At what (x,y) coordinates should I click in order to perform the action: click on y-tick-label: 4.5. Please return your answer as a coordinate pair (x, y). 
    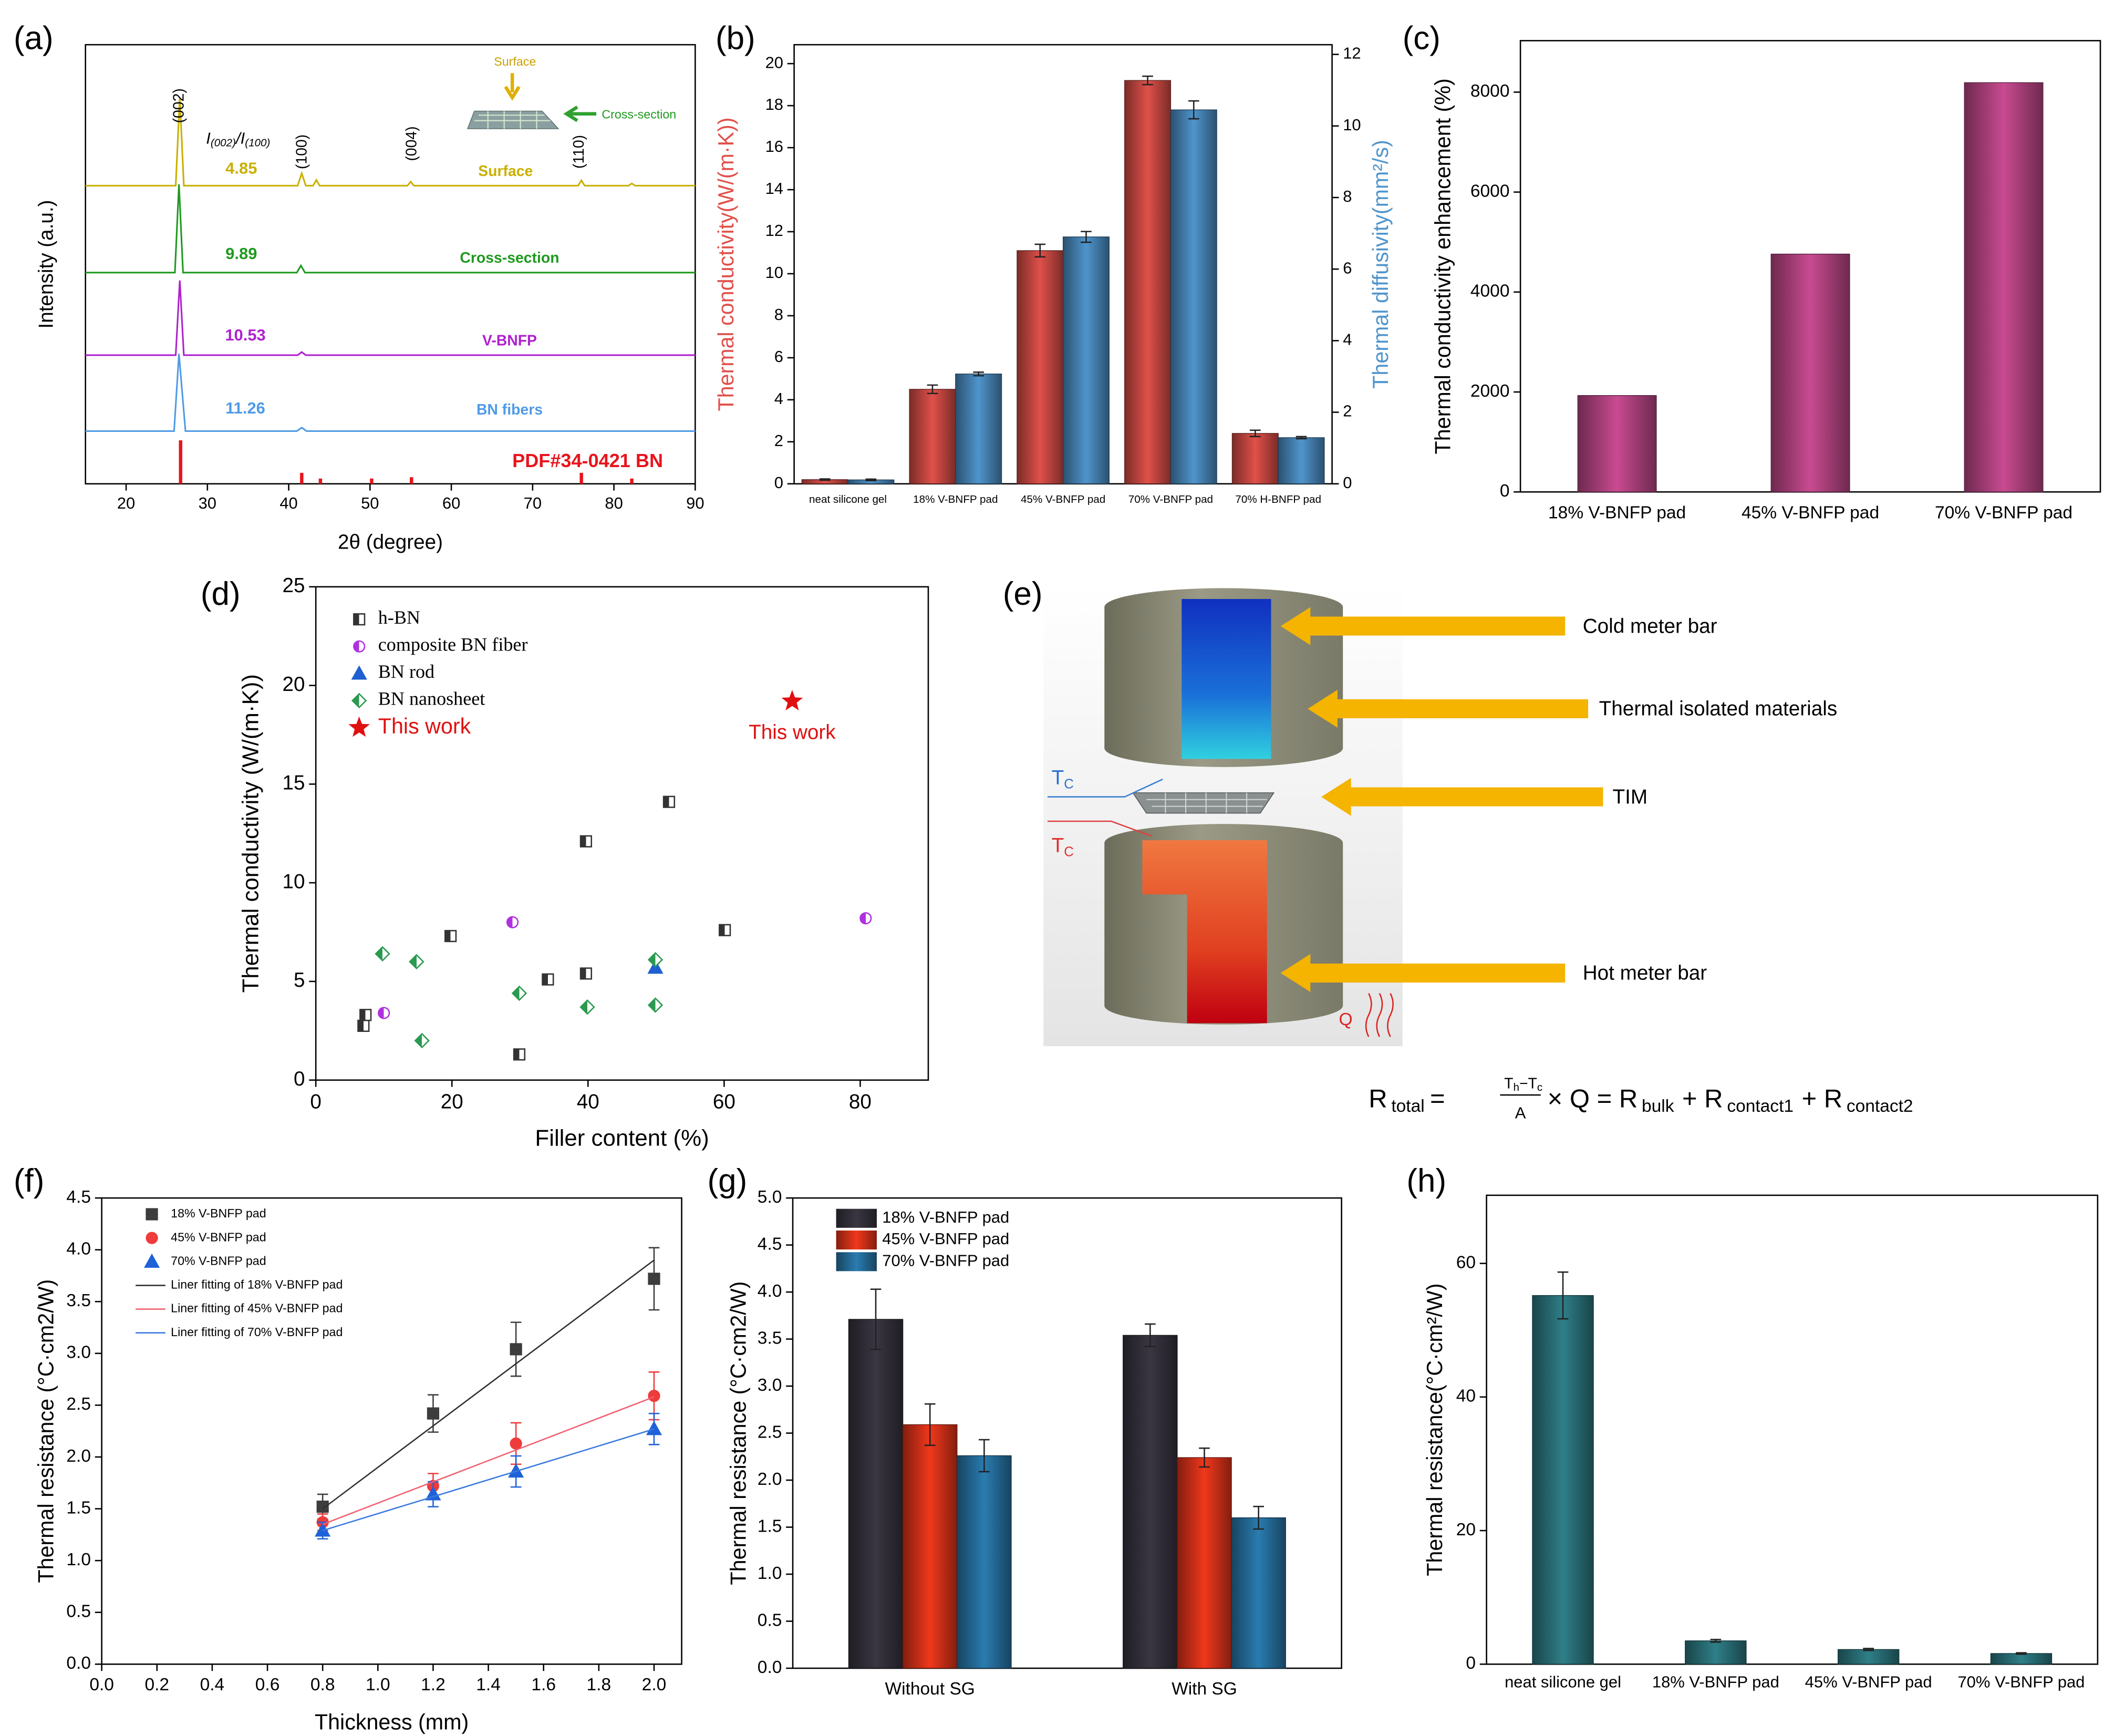
    Looking at the image, I should click on (79, 1197).